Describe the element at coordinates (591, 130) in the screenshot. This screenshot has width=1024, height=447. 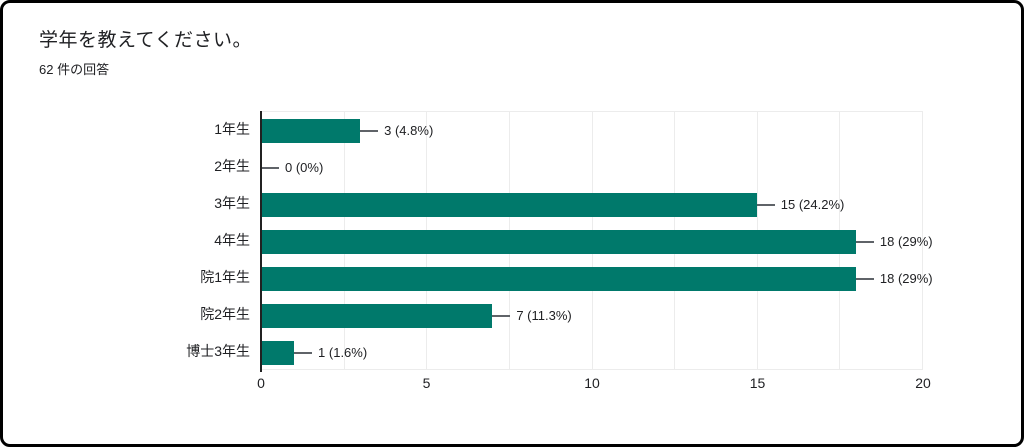
I see `bar-row: 3 (4.8%)` at that location.